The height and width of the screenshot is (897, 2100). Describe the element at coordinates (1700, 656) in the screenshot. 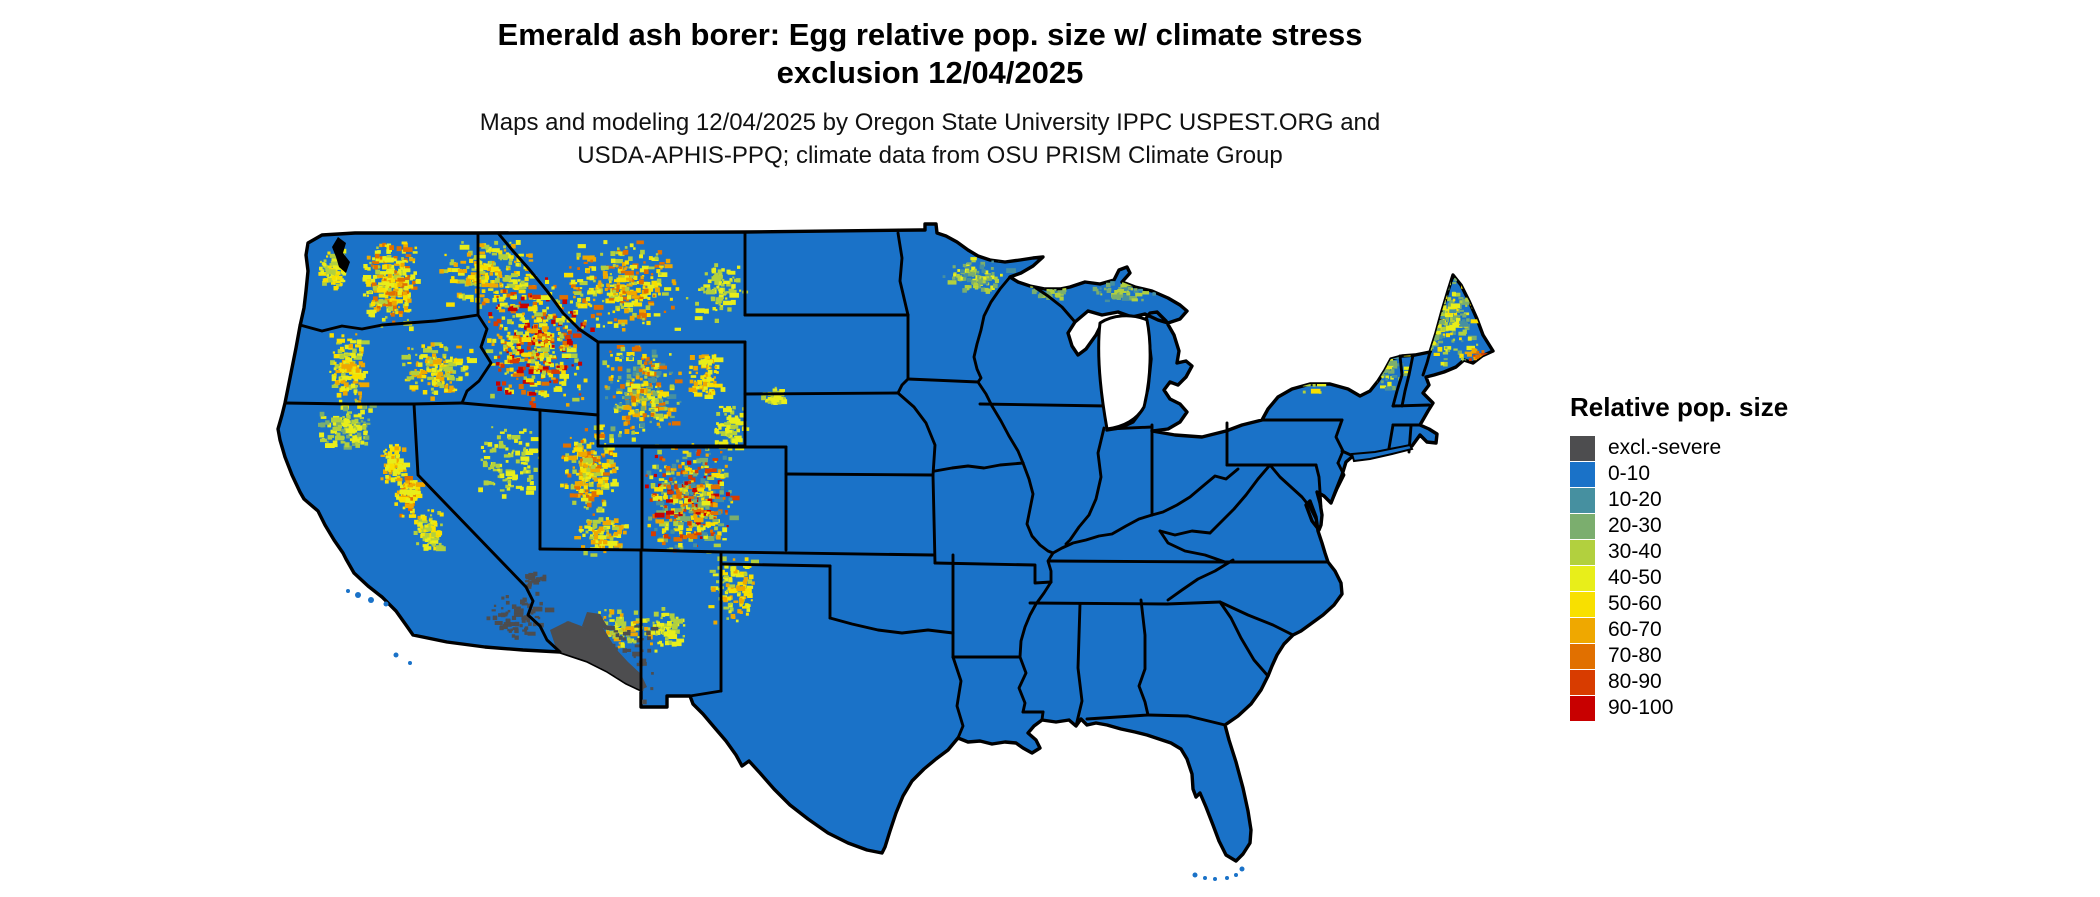

I see `legend-item: 70-80` at that location.